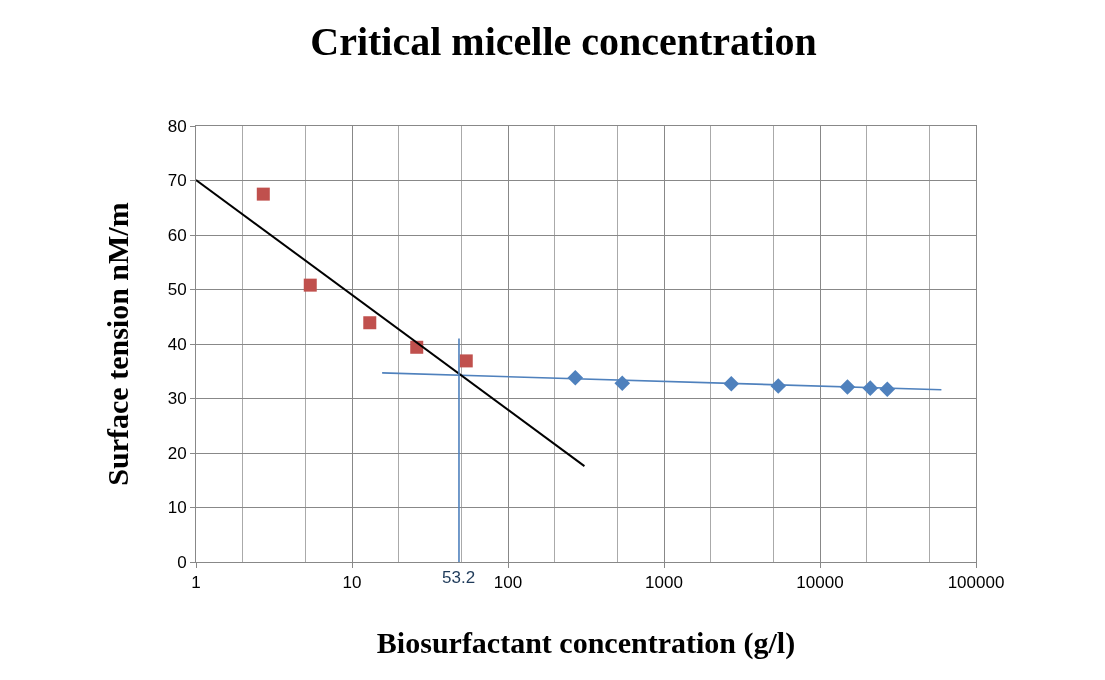 This screenshot has height=680, width=1105. What do you see at coordinates (182, 562) in the screenshot?
I see `y-tick-label: 0` at bounding box center [182, 562].